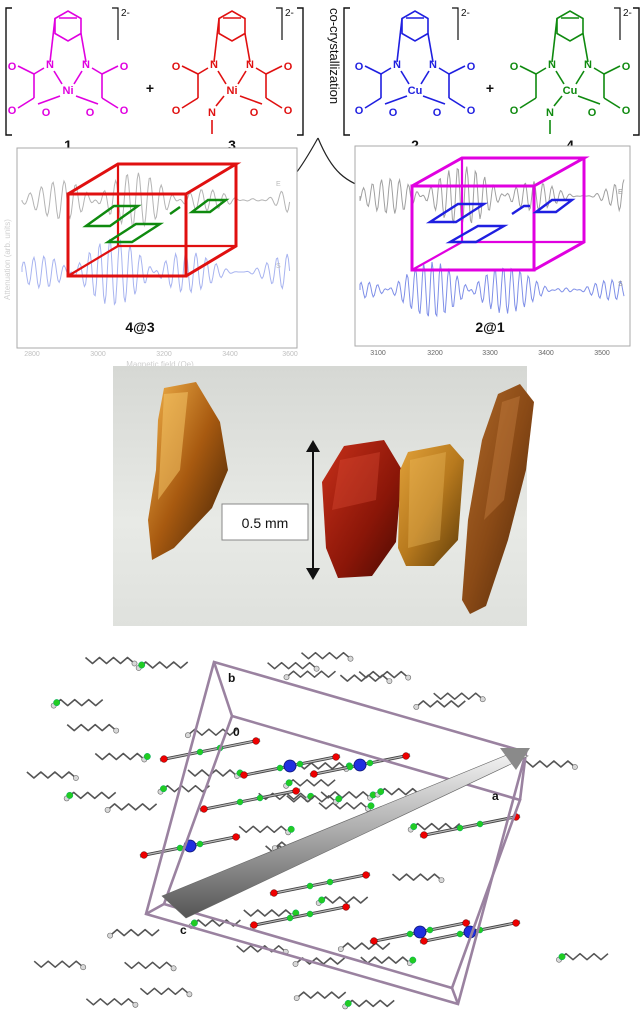 This screenshot has width=643, height=1024. Describe the element at coordinates (570, 145) in the screenshot. I see `compound-label-4: 4` at that location.